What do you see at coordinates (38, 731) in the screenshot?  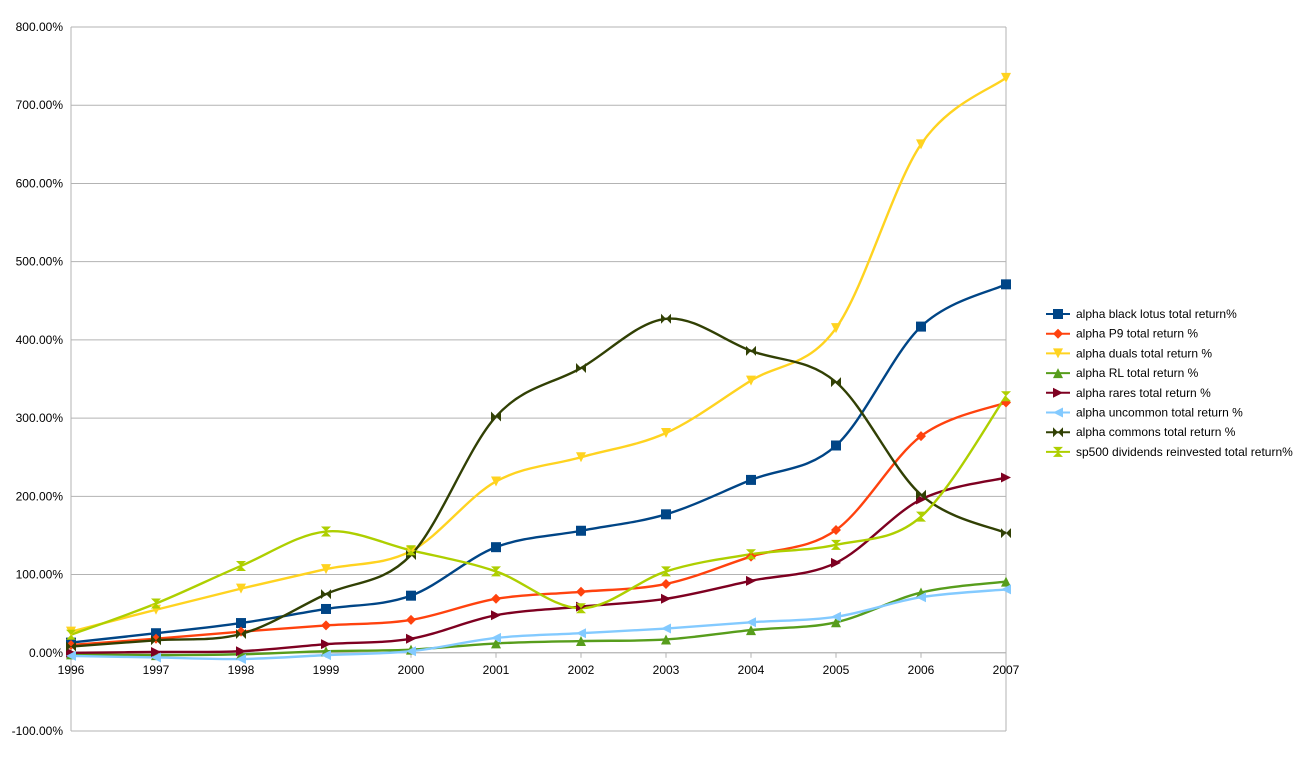 I see `y-tick-label: -100.00%` at bounding box center [38, 731].